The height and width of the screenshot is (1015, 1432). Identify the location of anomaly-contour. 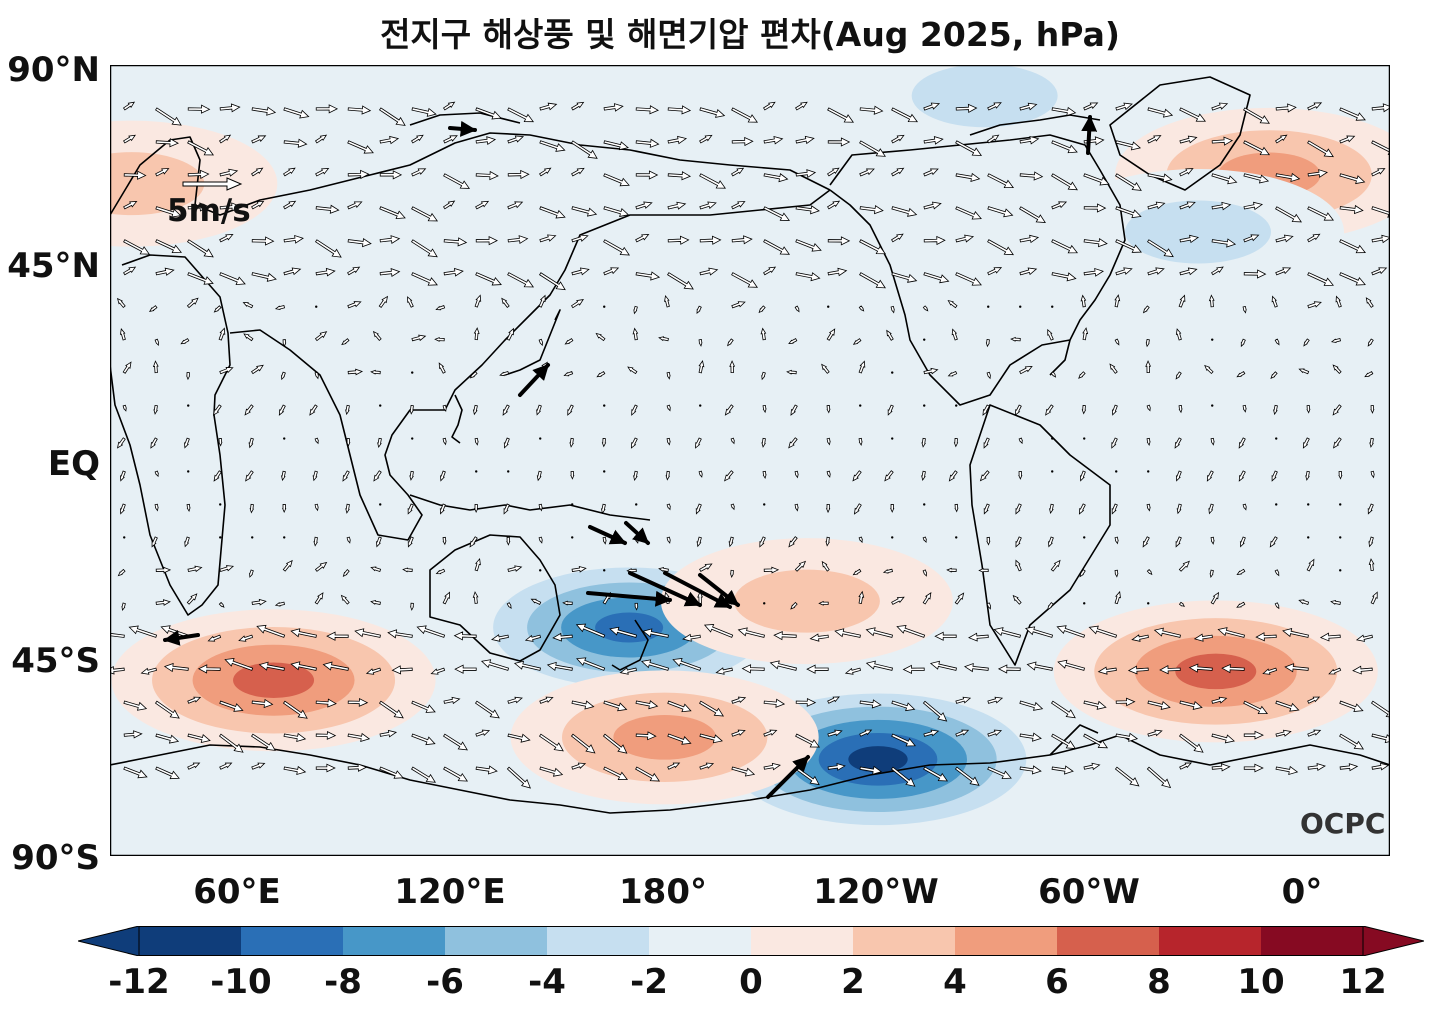
(664, 737).